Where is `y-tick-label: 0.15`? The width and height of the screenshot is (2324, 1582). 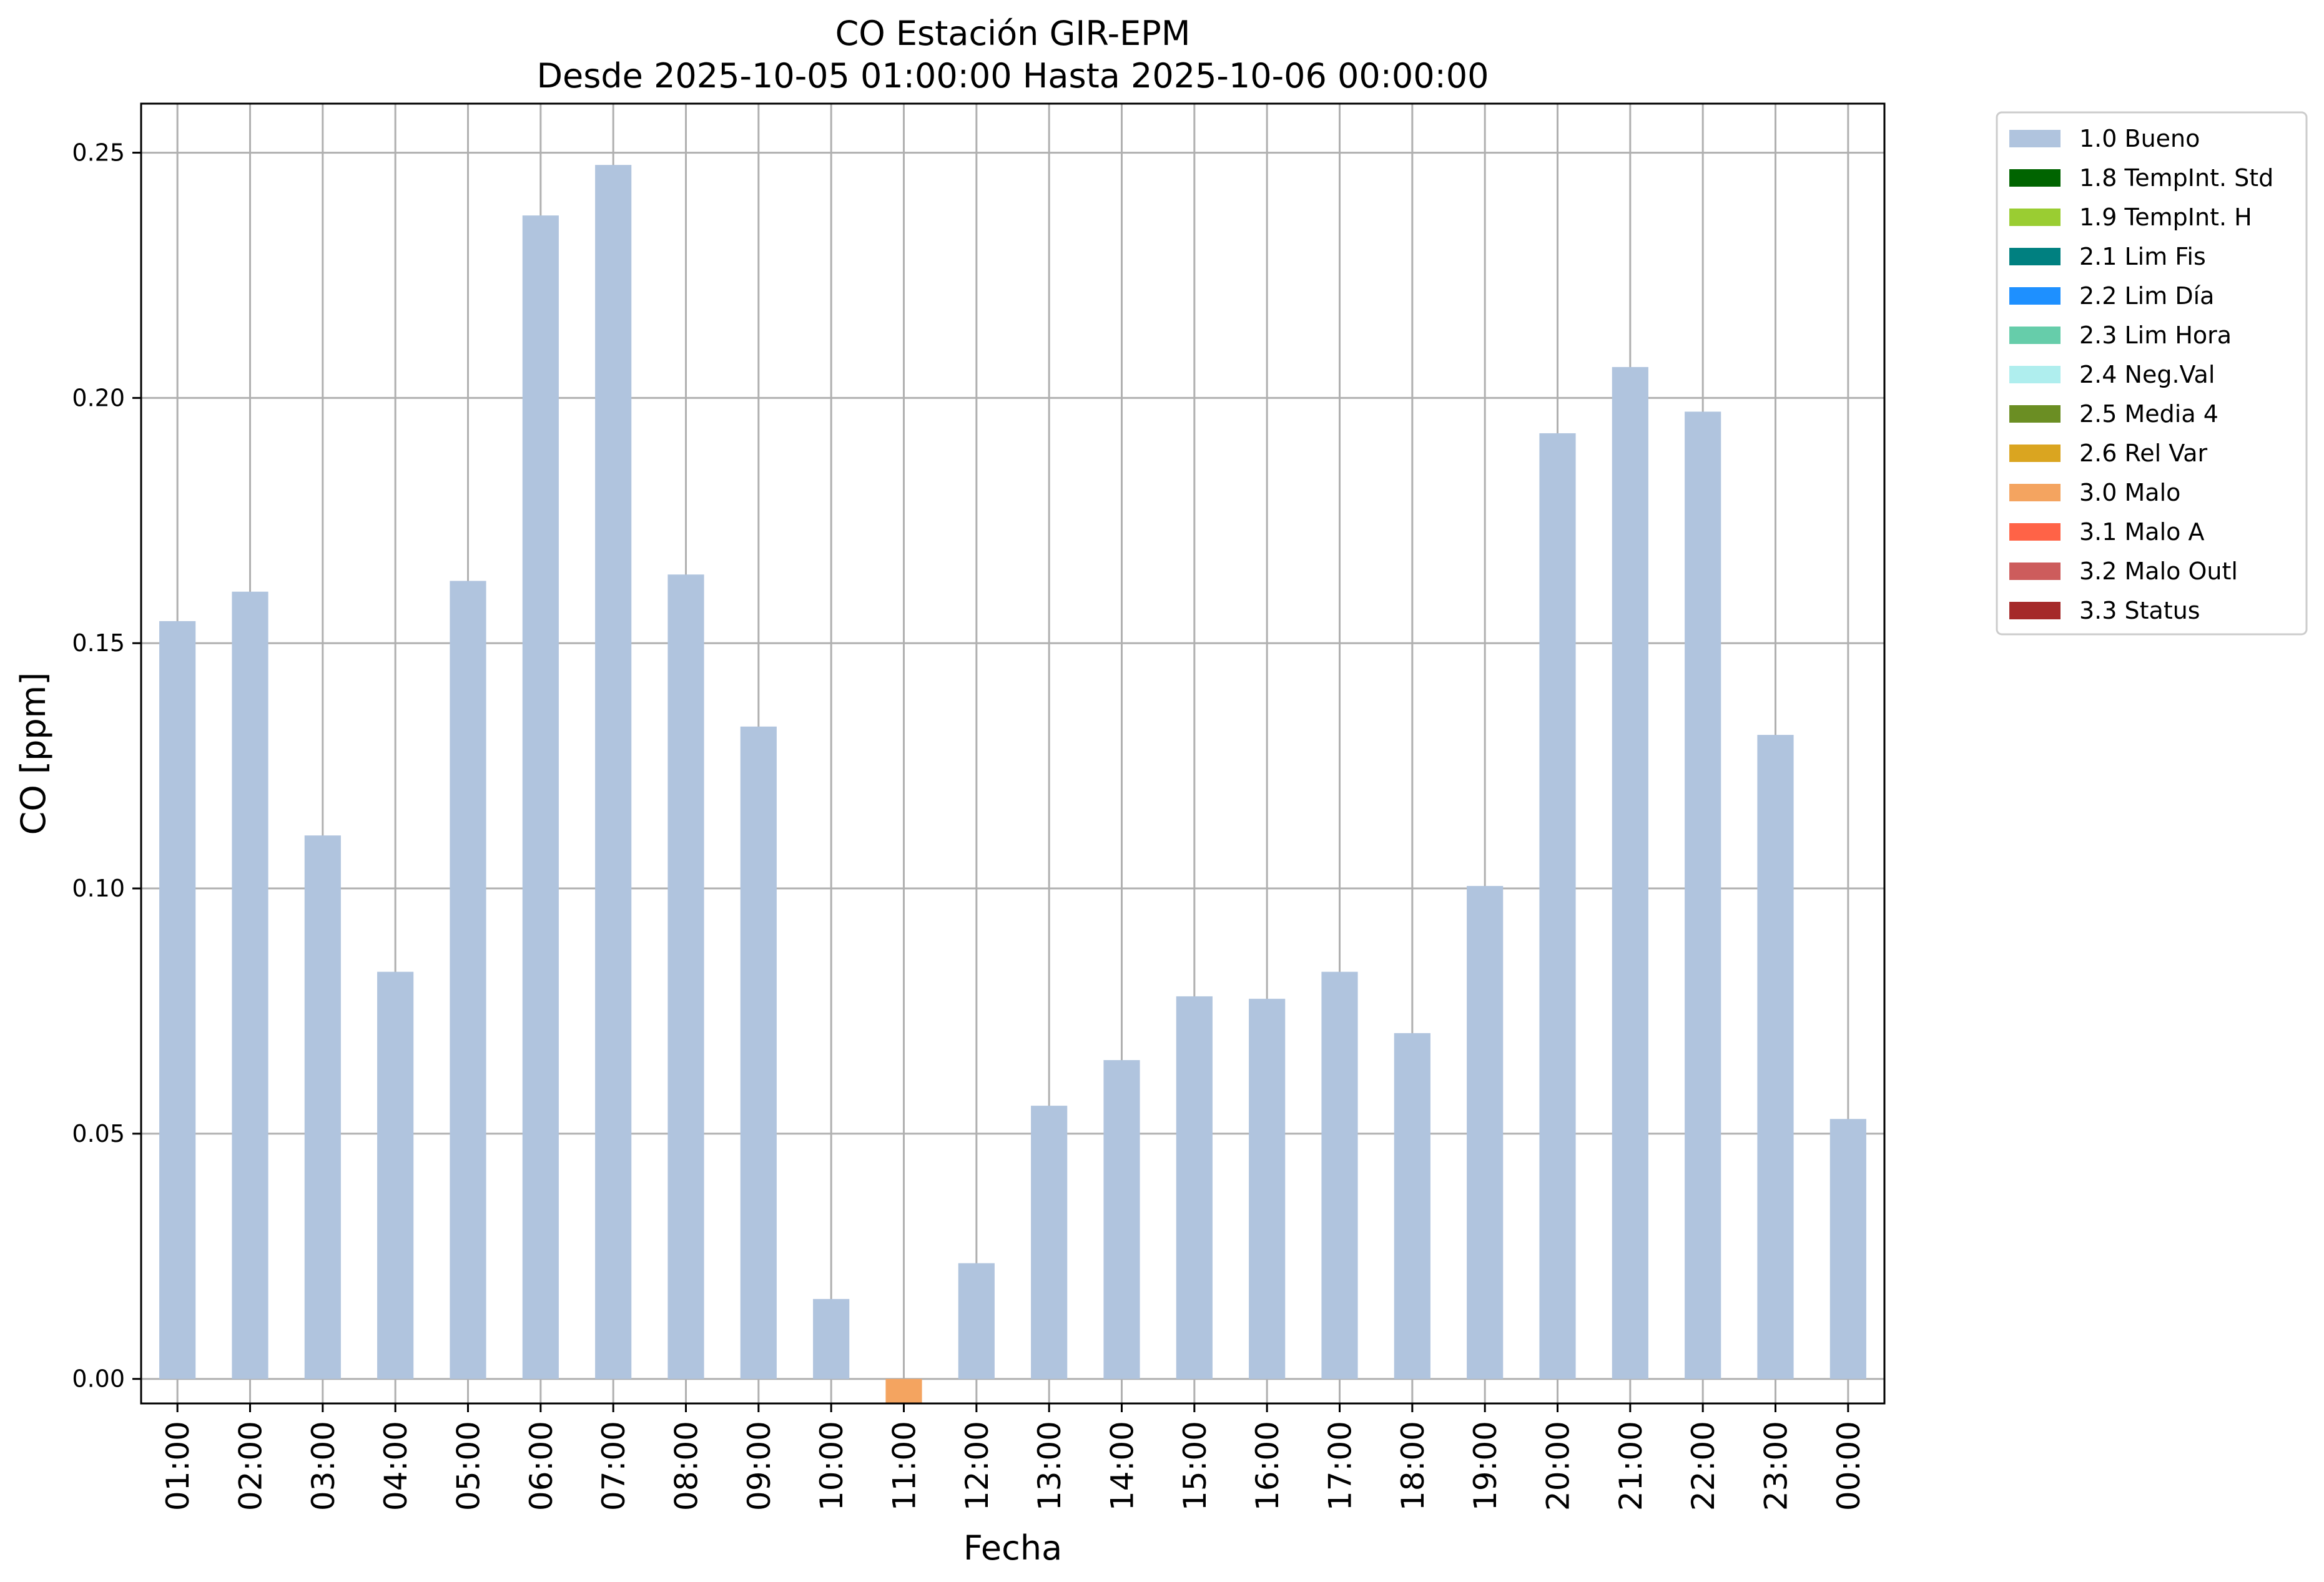 y-tick-label: 0.15 is located at coordinates (98, 643).